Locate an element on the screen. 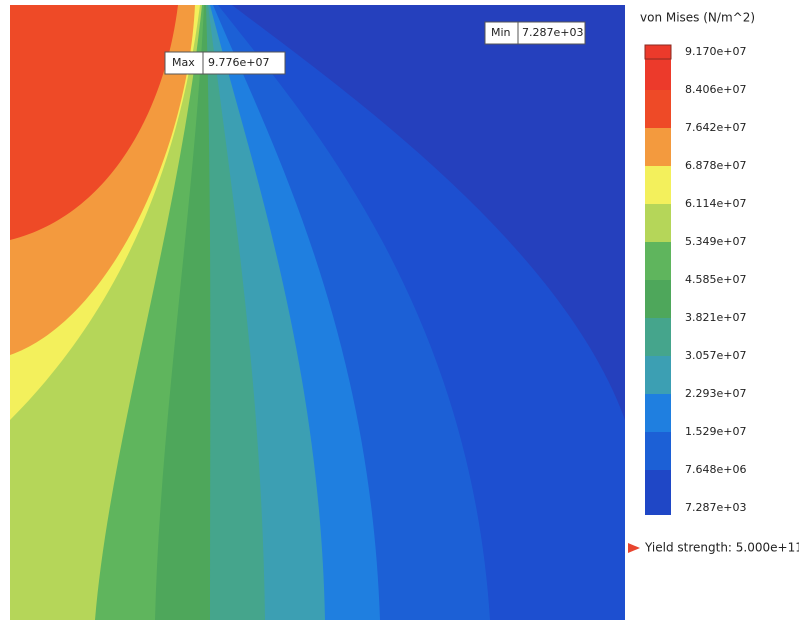 This screenshot has height=626, width=799. legend-label: 7.642e+07 is located at coordinates (715, 127).